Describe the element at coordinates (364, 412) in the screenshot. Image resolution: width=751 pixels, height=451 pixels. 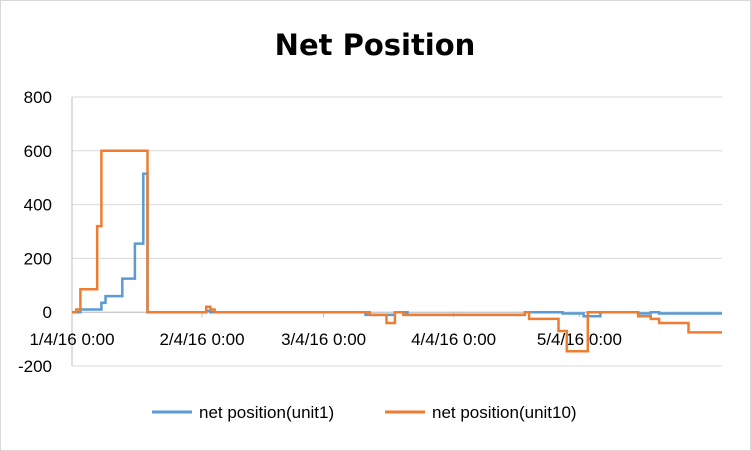
I see `legend: net position(unit1) net position(unit10)` at that location.